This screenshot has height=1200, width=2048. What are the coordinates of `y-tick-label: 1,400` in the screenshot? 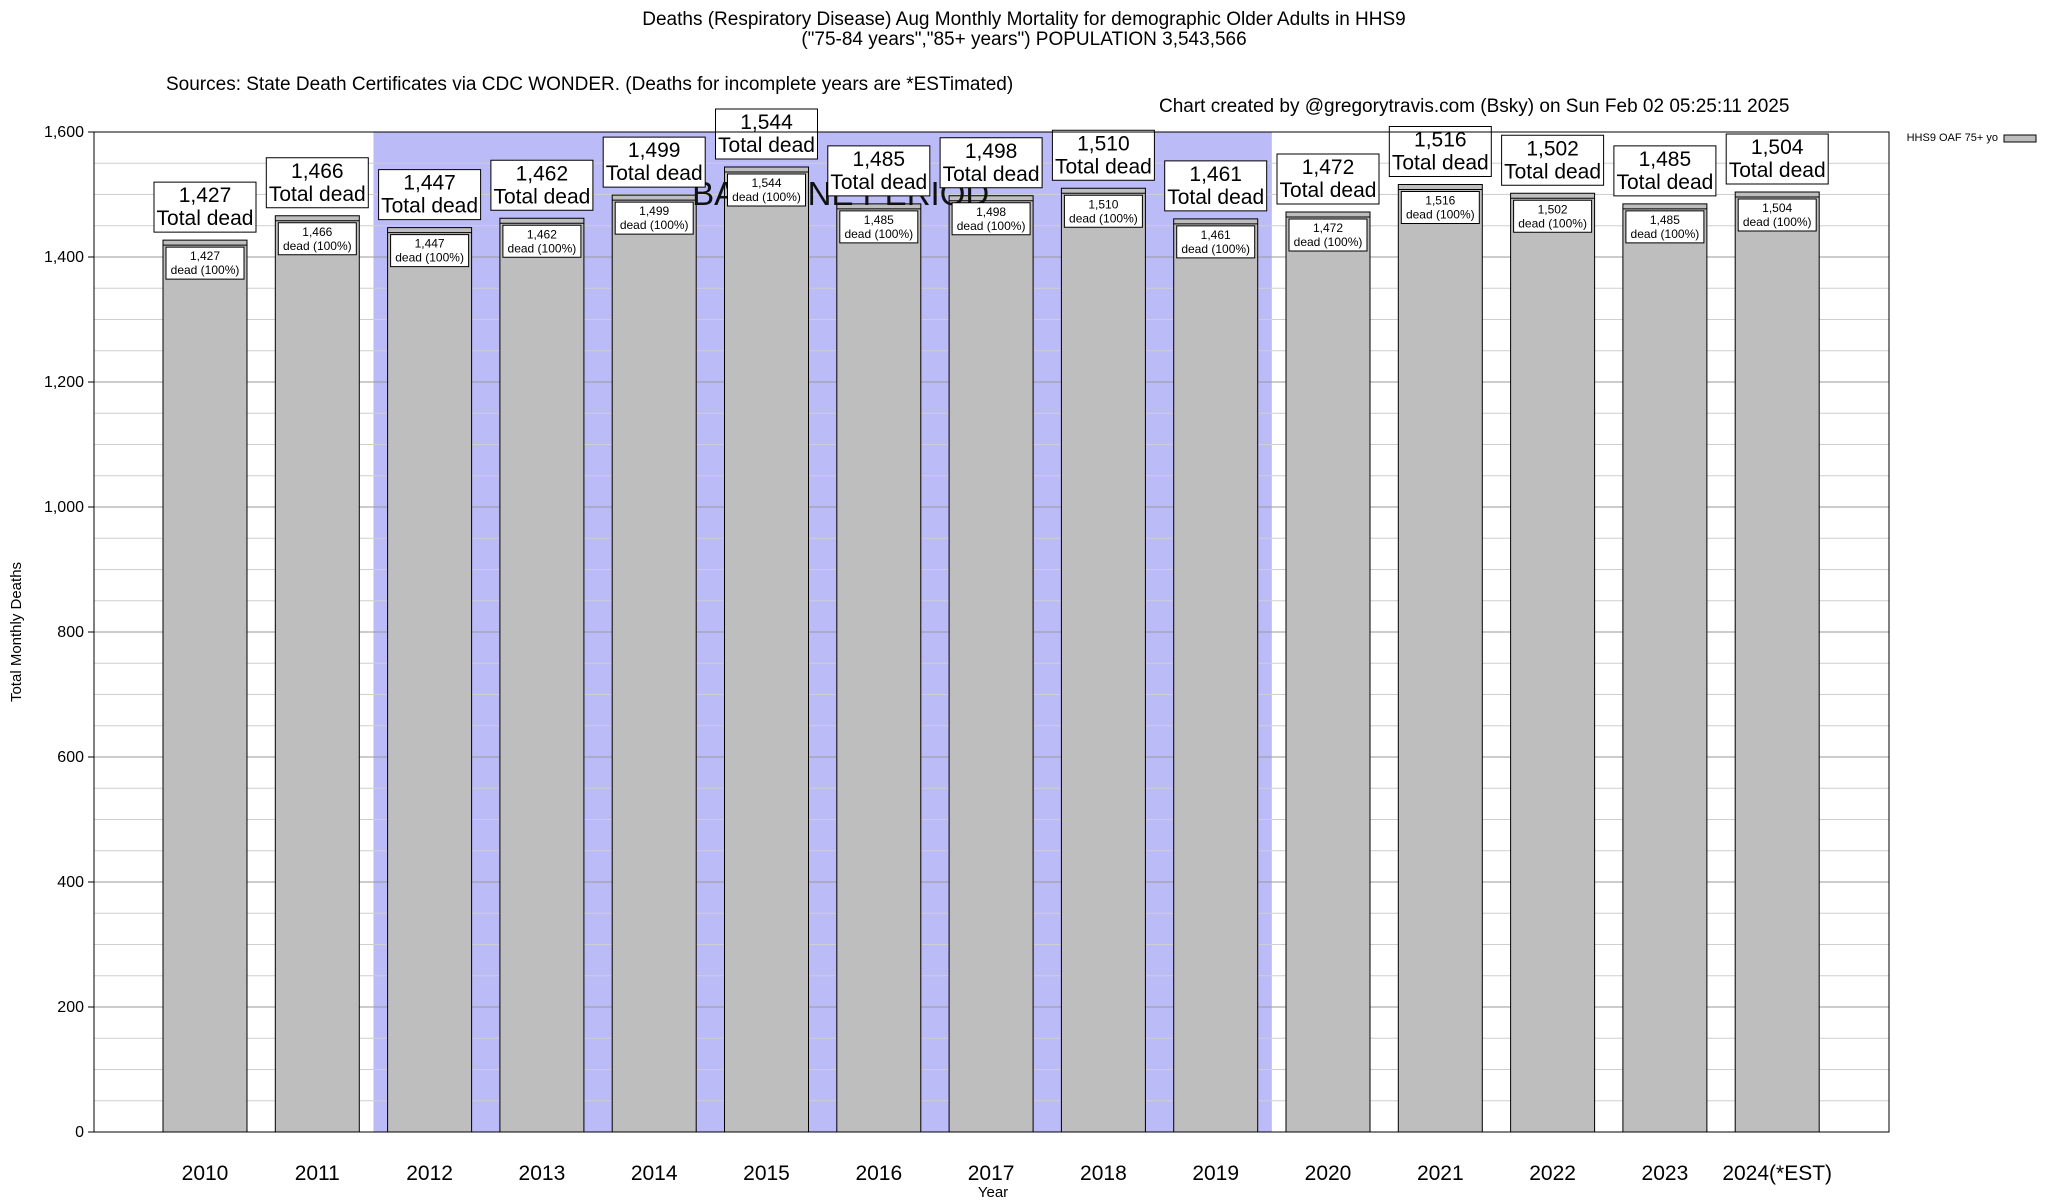 It's located at (64, 257).